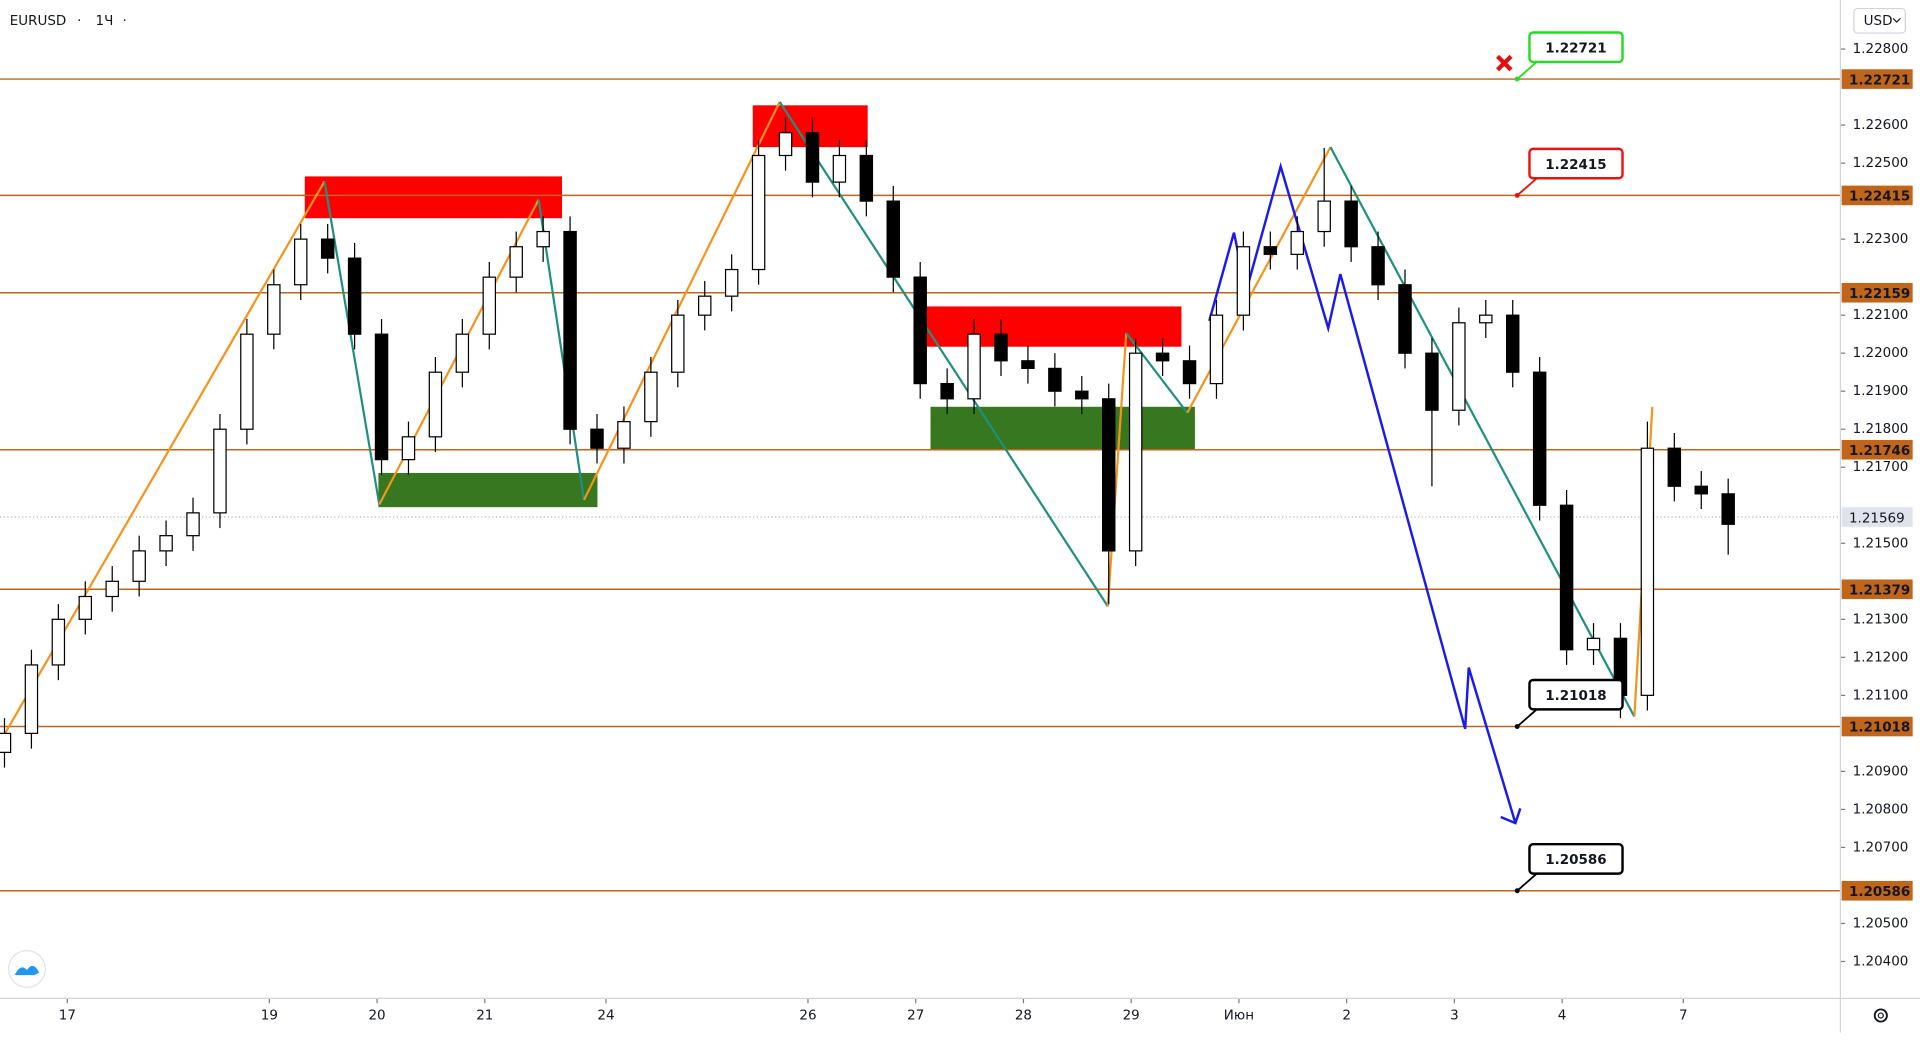  I want to click on dropdown-caret, so click(1896, 20).